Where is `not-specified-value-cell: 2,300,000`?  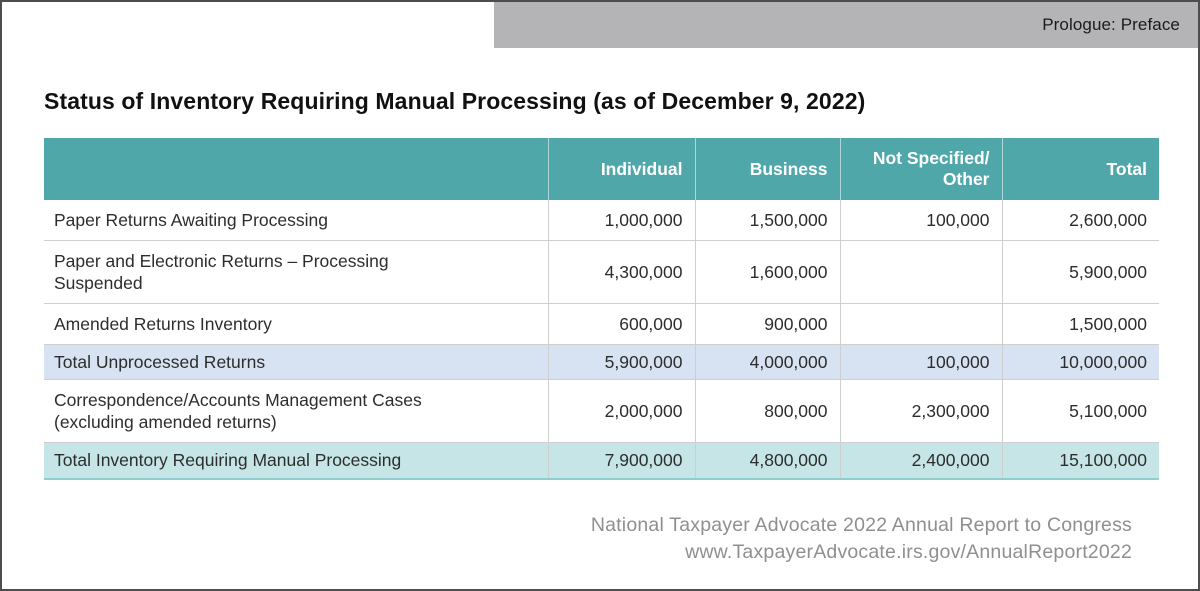 not-specified-value-cell: 2,300,000 is located at coordinates (920, 411).